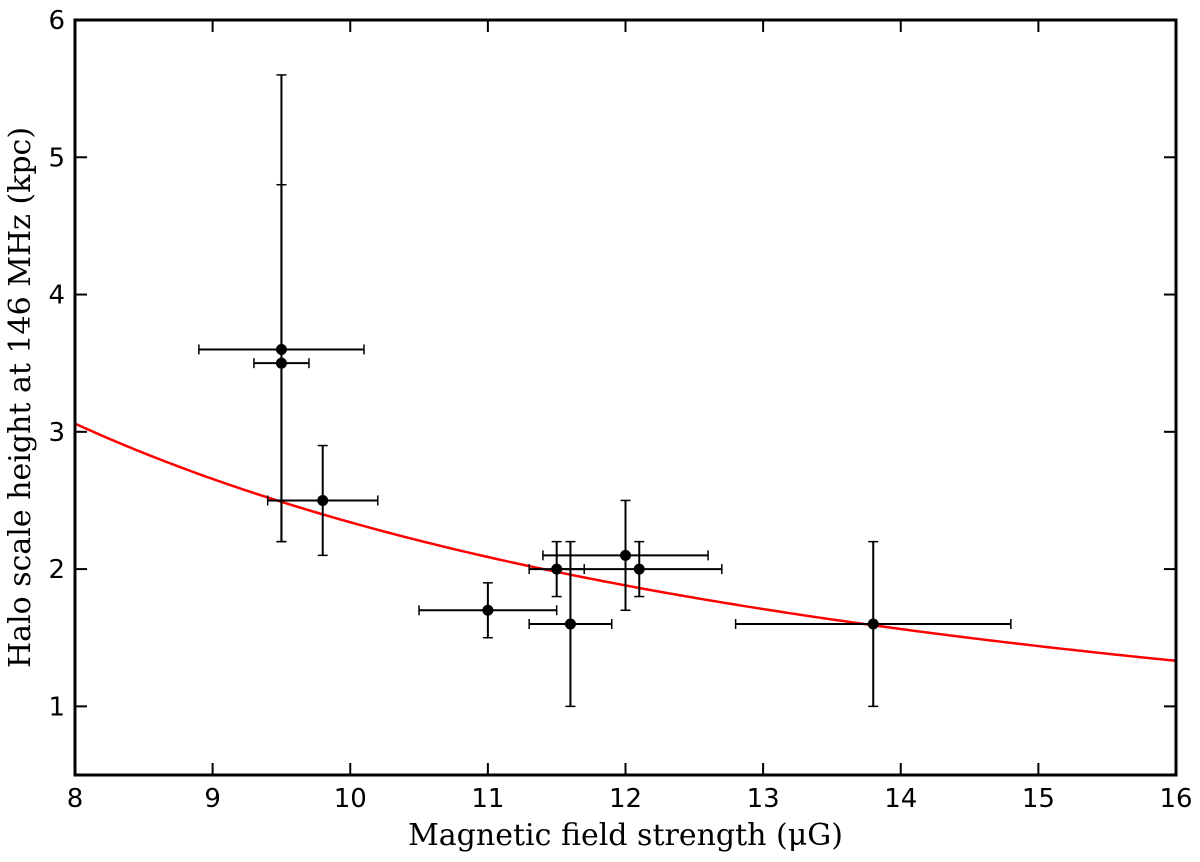 This screenshot has height=862, width=1200. I want to click on y-tick-label: 4, so click(56, 296).